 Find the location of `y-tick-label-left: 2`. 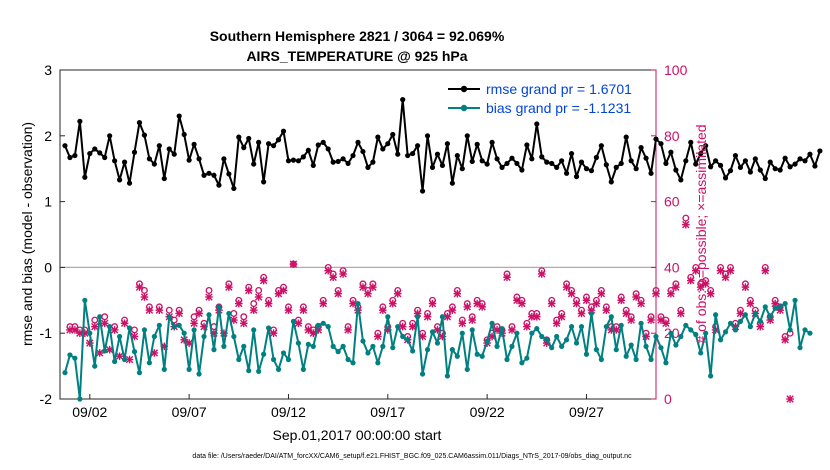

y-tick-label-left: 2 is located at coordinates (48, 136).